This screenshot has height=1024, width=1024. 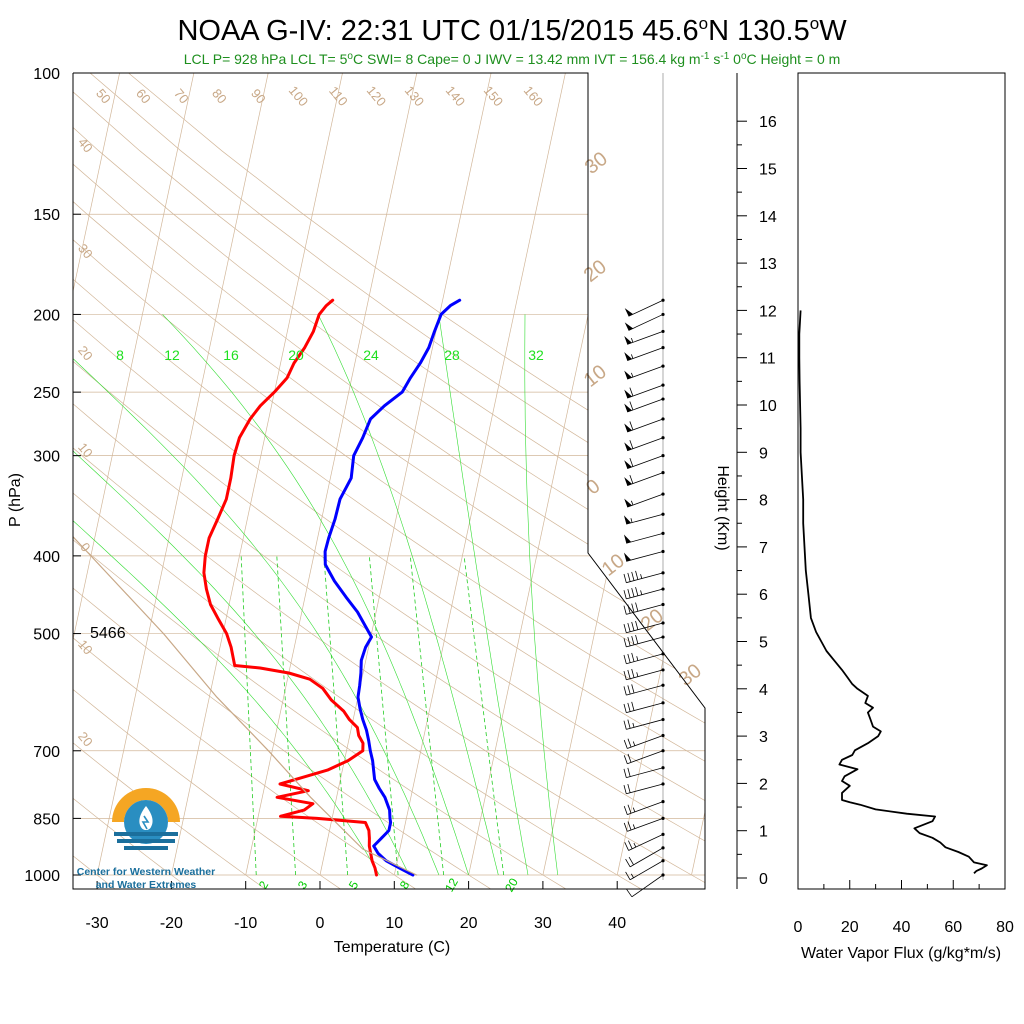 What do you see at coordinates (46, 635) in the screenshot?
I see `y-tick-label: 500` at bounding box center [46, 635].